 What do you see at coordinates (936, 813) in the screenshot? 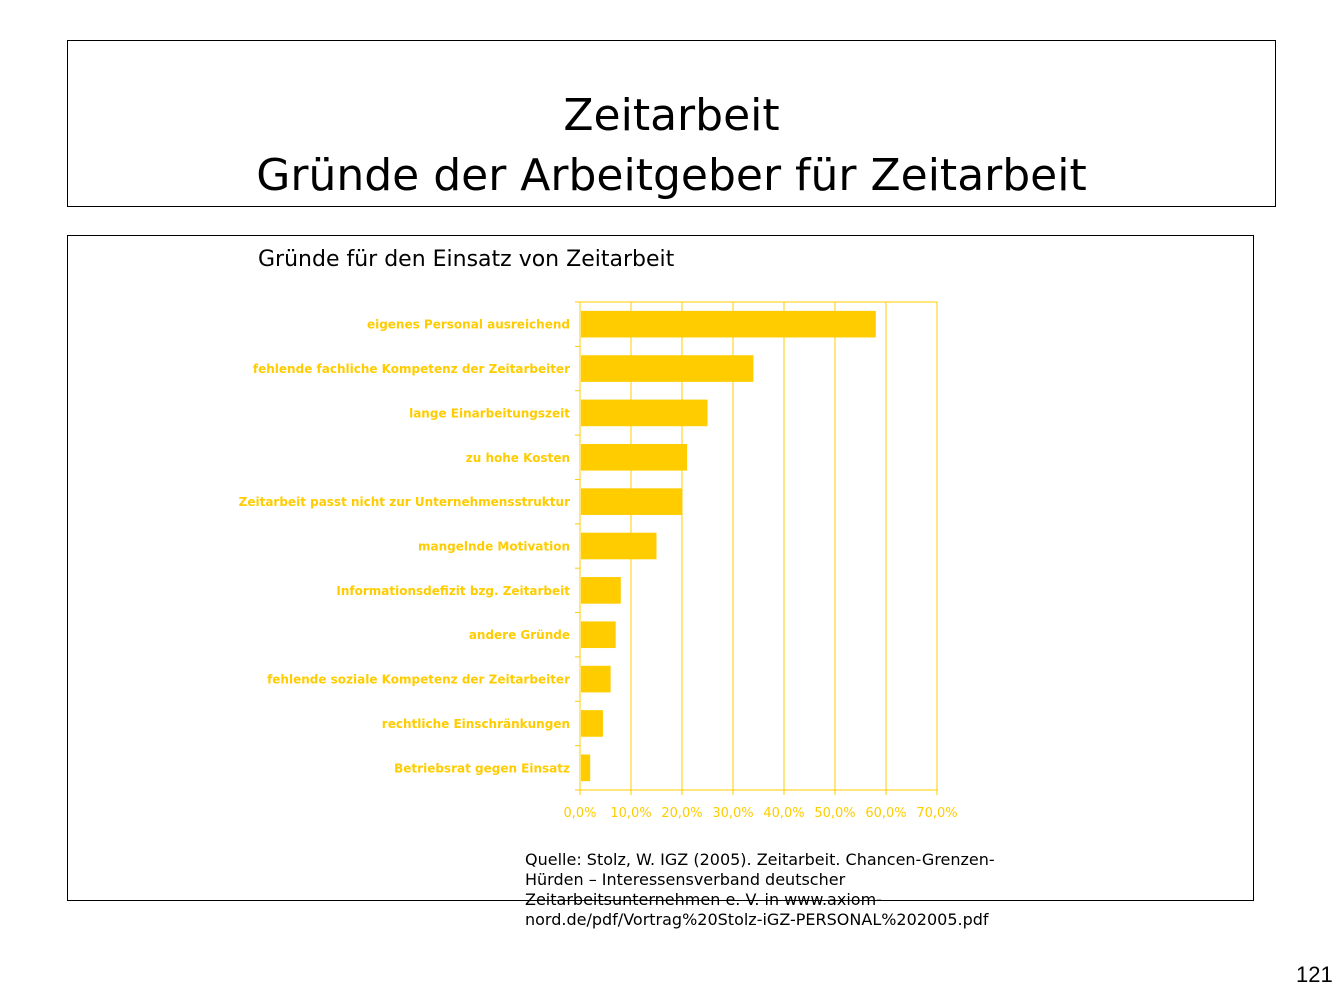
I see `x-tick-label: 70,0%` at bounding box center [936, 813].